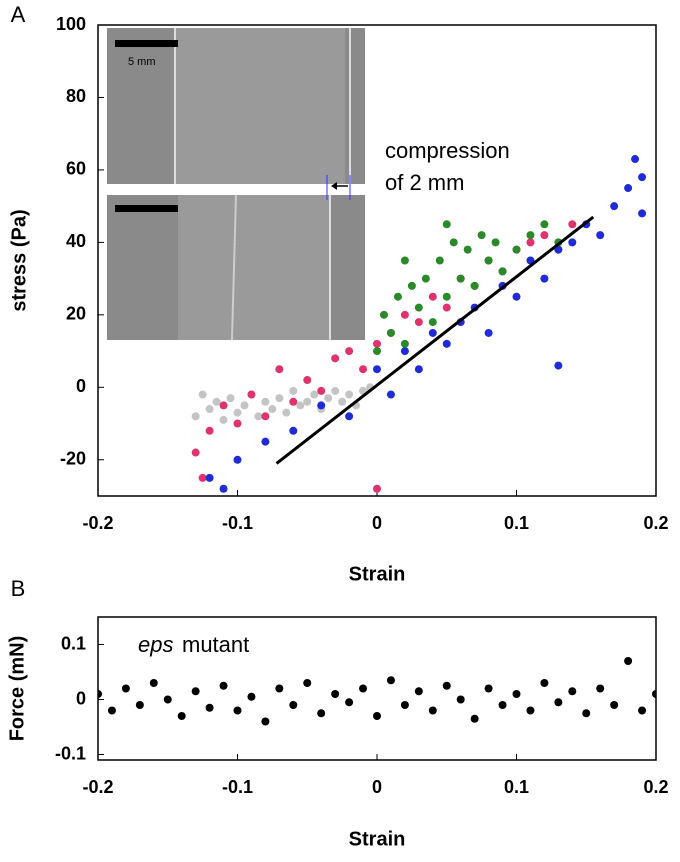 The width and height of the screenshot is (680, 862). Describe the element at coordinates (73, 459) in the screenshot. I see `y-tick-label: -20` at that location.